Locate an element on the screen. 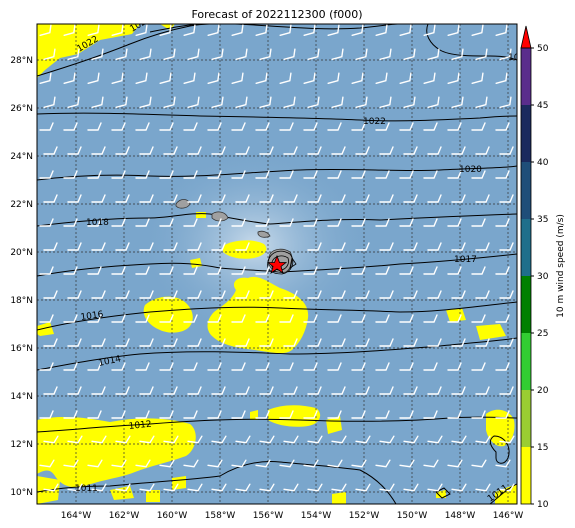 The image size is (575, 528). lat-label: 20°N is located at coordinates (21, 253).